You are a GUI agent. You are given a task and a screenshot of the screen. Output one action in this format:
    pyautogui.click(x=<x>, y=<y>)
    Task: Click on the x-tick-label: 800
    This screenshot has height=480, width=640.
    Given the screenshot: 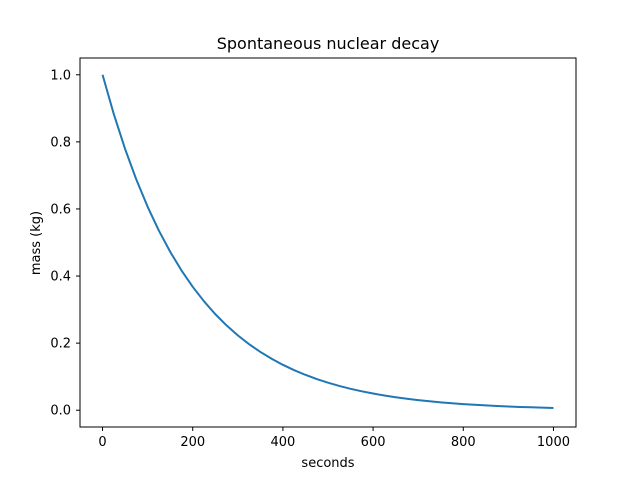 What is the action you would take?
    pyautogui.click(x=463, y=442)
    